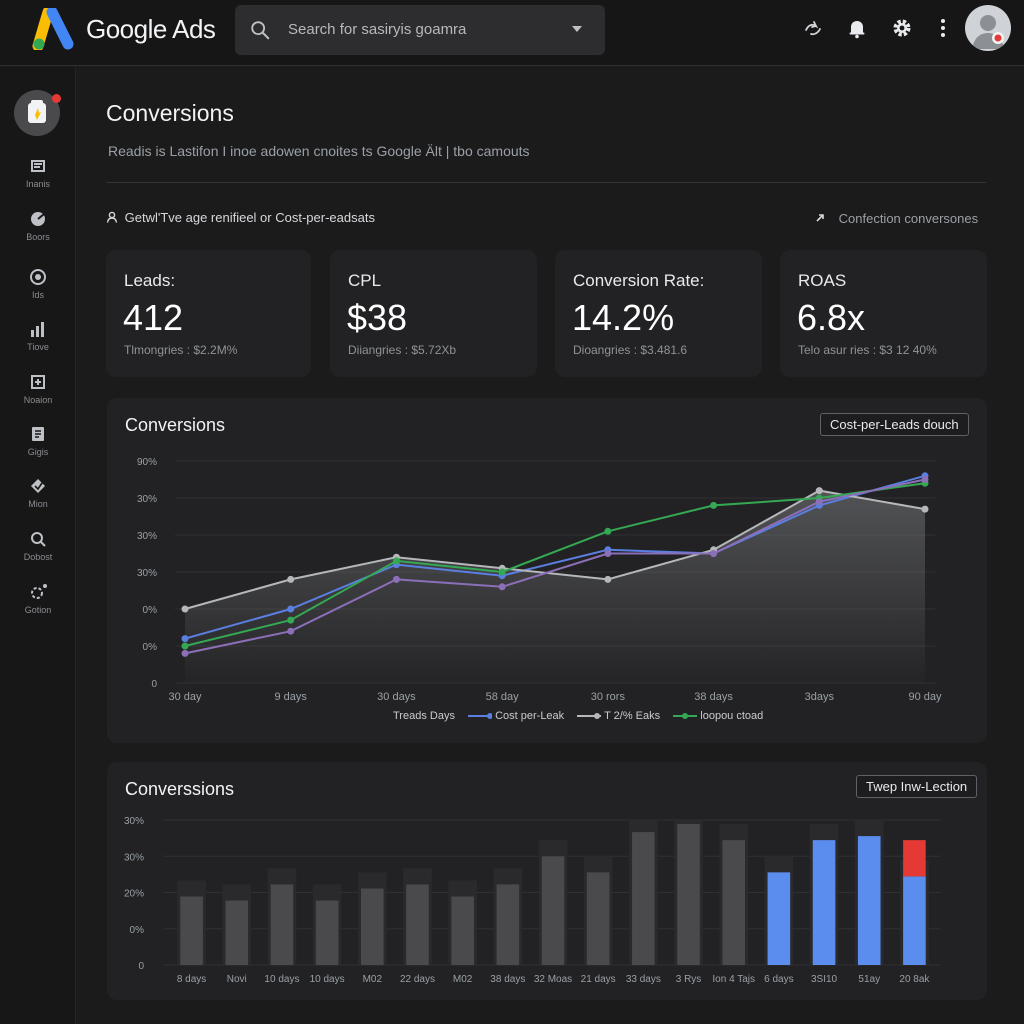 The image size is (1024, 1024). Describe the element at coordinates (150, 280) in the screenshot. I see `card-label: Leads:` at that location.